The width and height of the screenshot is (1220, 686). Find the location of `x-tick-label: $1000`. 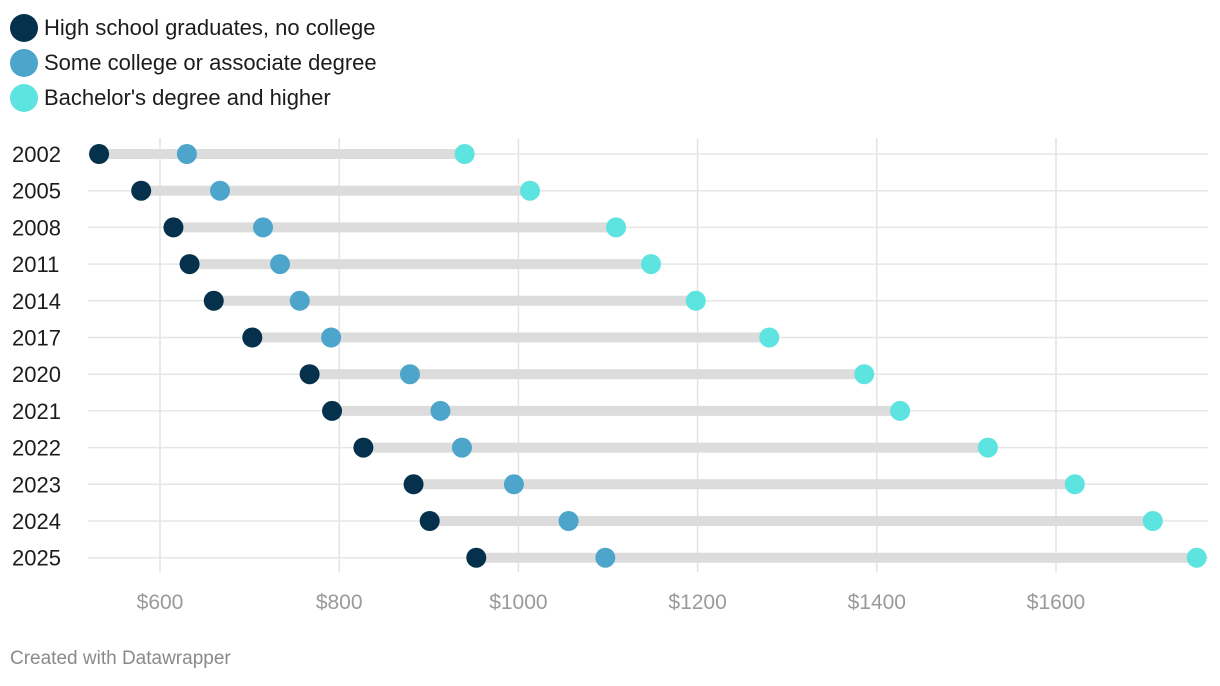

x-tick-label: $1000 is located at coordinates (518, 602).